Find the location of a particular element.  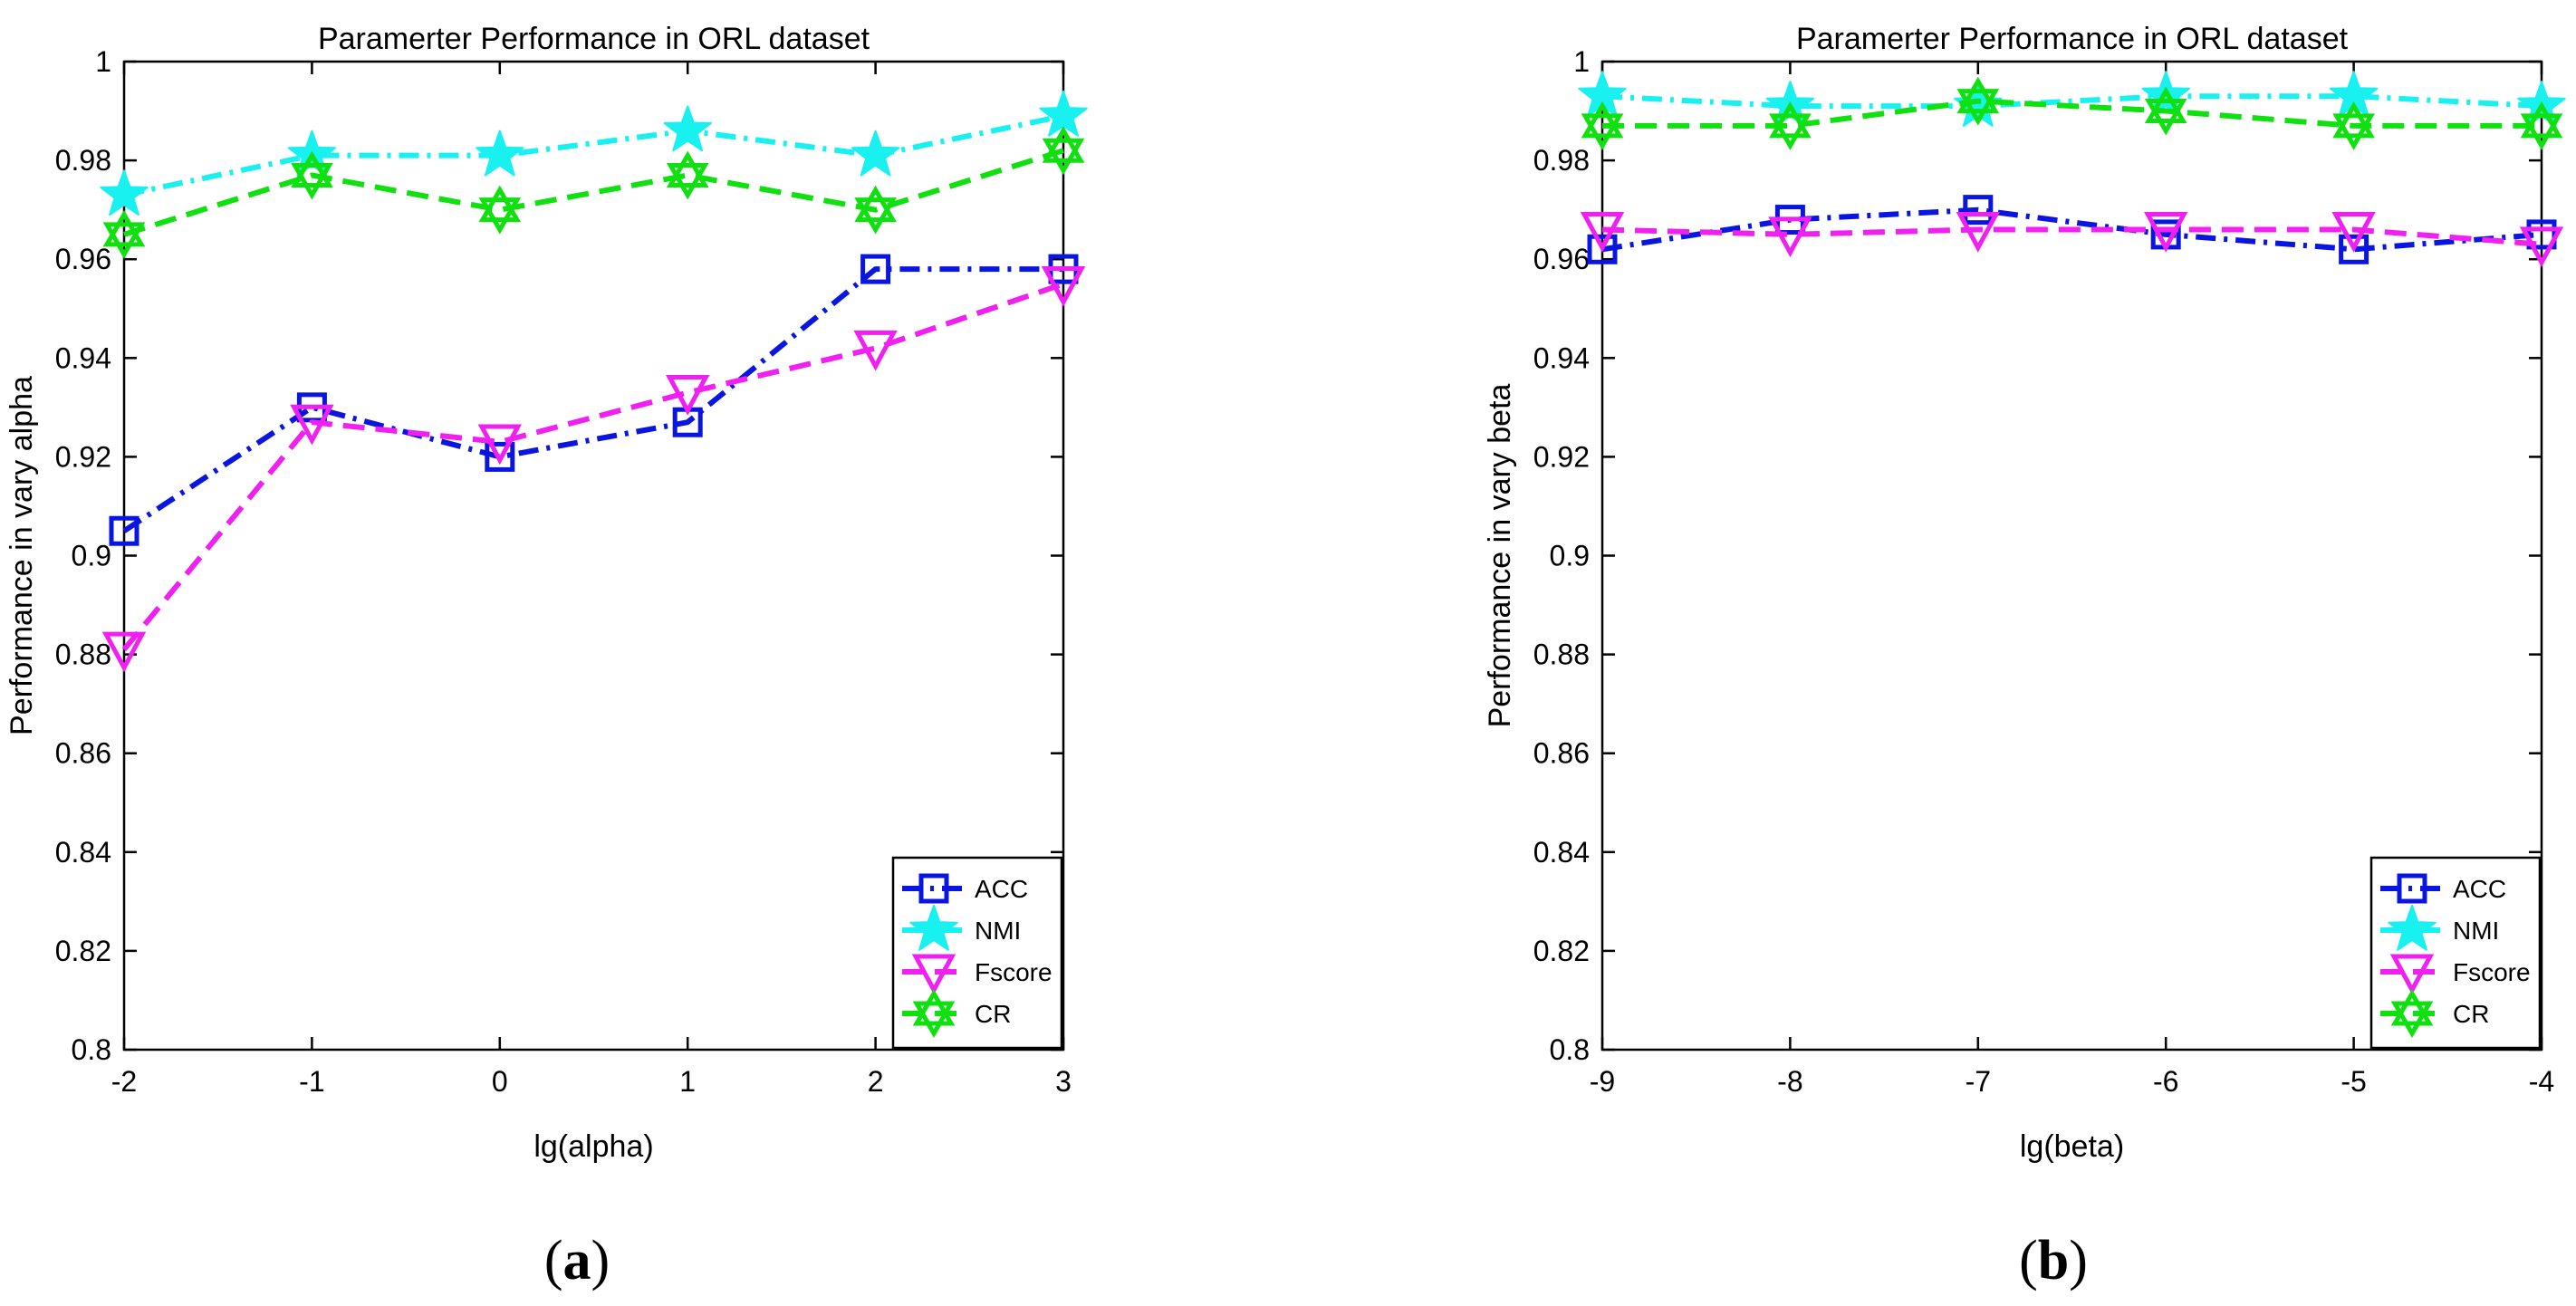

a-legend: ACC NMI Fscore CR is located at coordinates (977, 953).